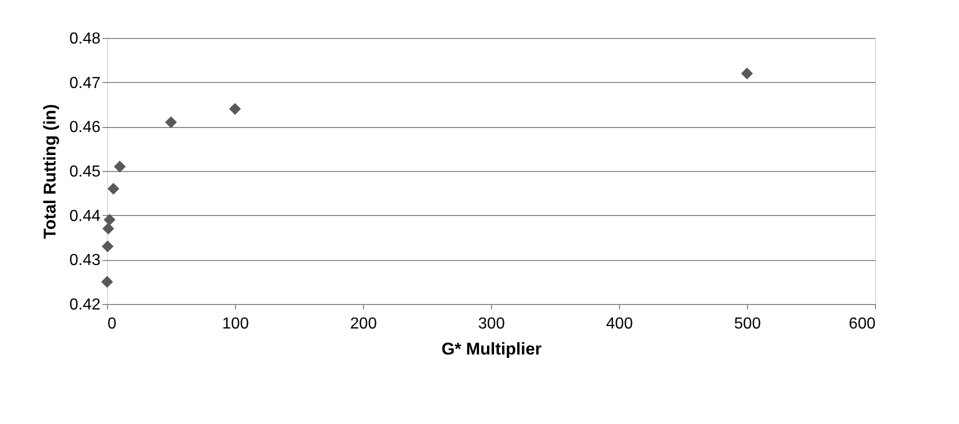 Image resolution: width=959 pixels, height=424 pixels. I want to click on x-tick-label: 200, so click(363, 324).